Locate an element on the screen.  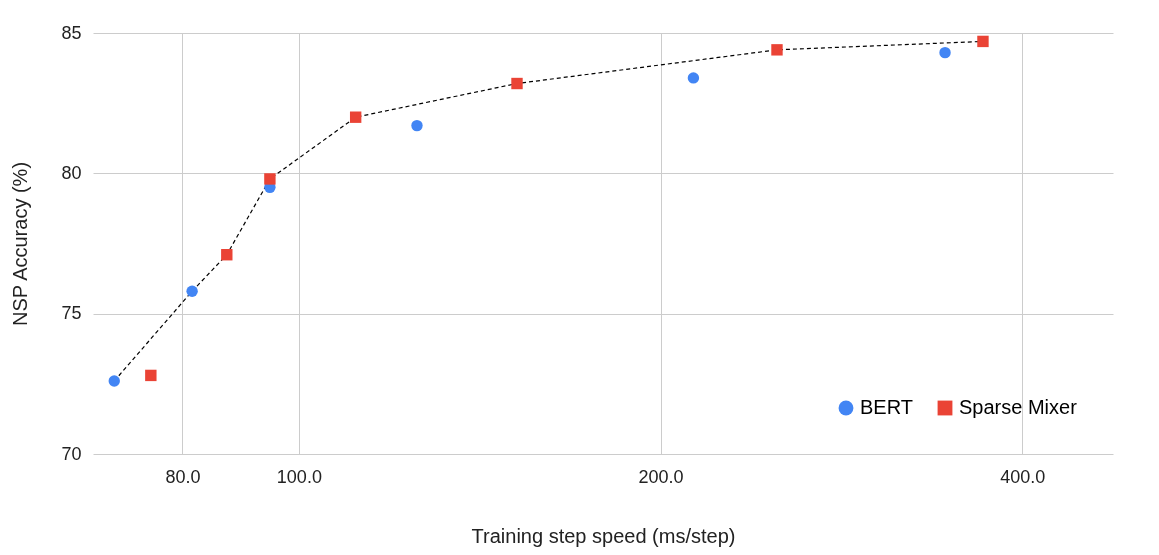
legend-label: Sparse Mixer is located at coordinates (1018, 407).